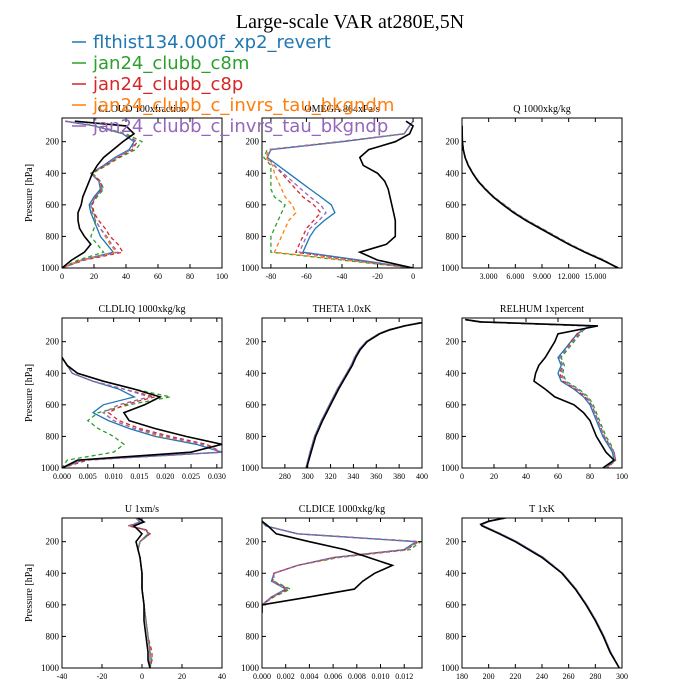 The image size is (700, 700). I want to click on legend-item: jan24_clubb_c8p, so click(157, 84).